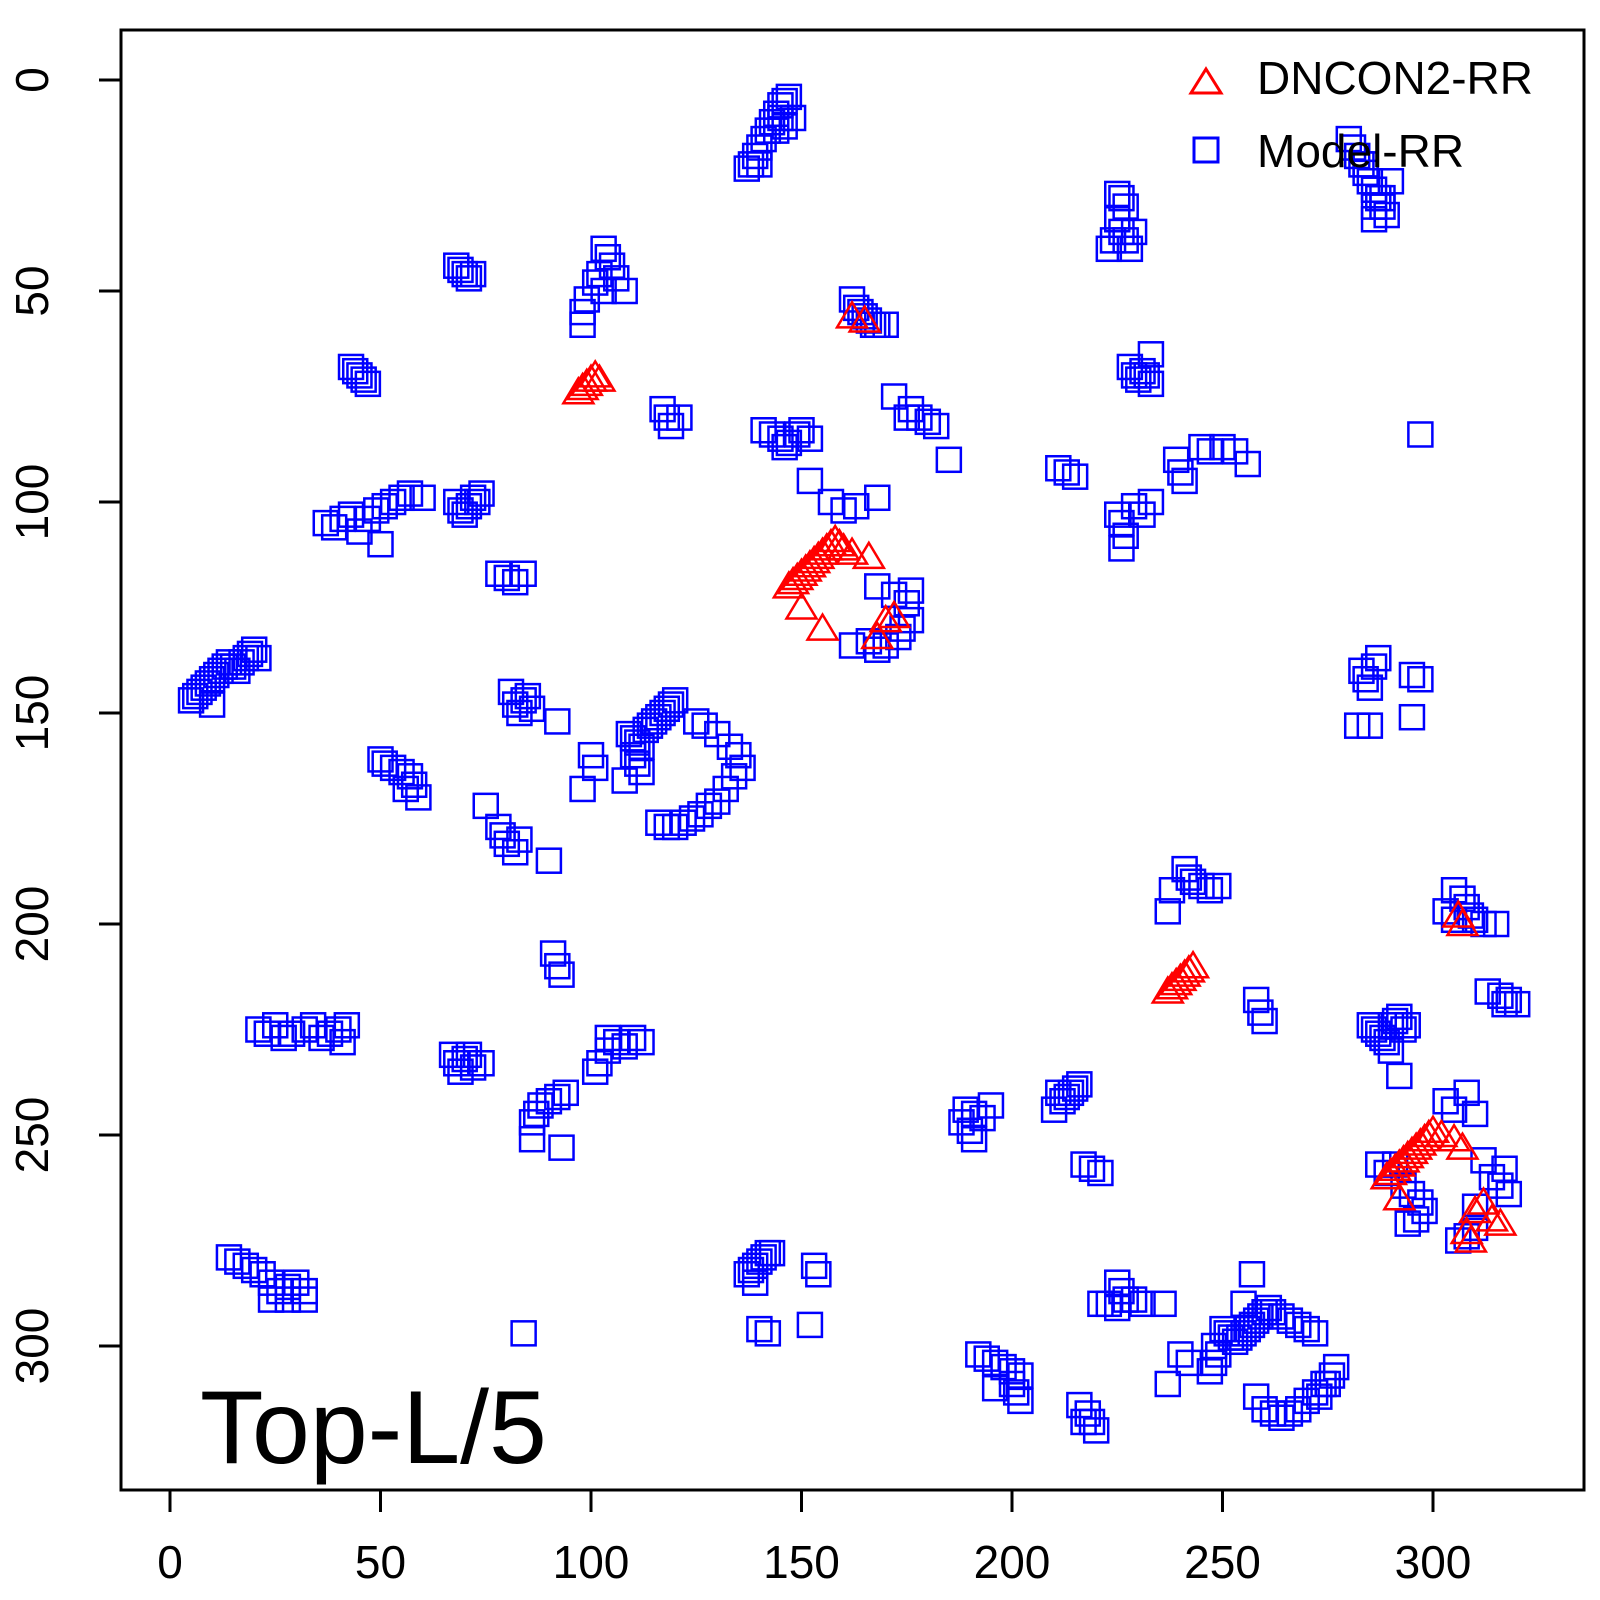 Image resolution: width=1600 pixels, height=1600 pixels. What do you see at coordinates (32, 290) in the screenshot?
I see `y-tick-label: 50` at bounding box center [32, 290].